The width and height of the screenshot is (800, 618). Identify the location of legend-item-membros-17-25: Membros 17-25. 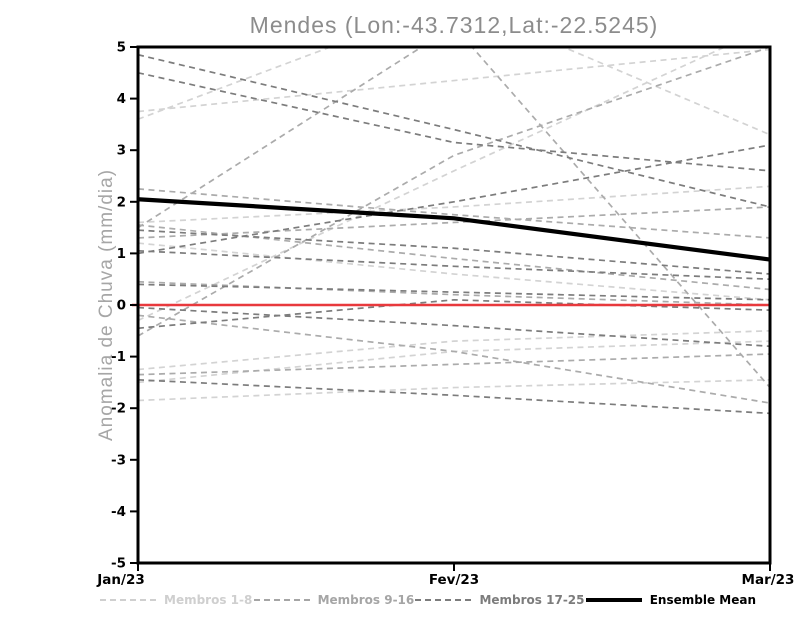
(500, 600).